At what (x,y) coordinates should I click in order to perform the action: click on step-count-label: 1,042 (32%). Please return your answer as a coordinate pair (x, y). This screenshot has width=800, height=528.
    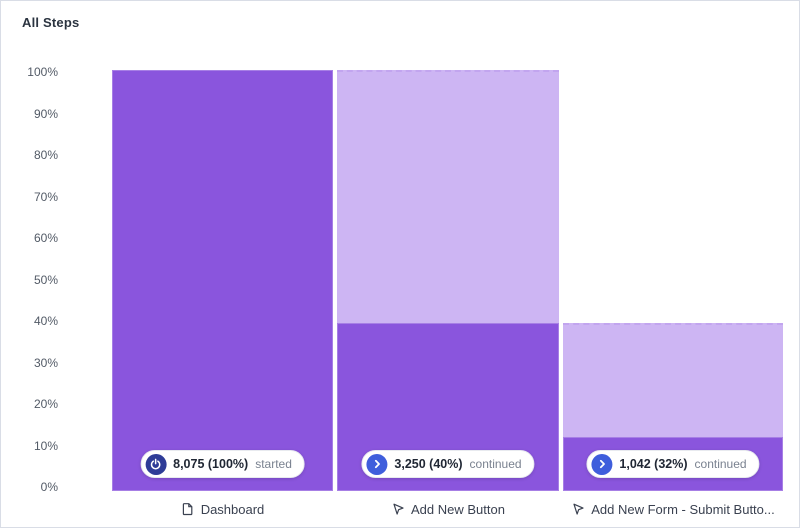
    Looking at the image, I should click on (653, 464).